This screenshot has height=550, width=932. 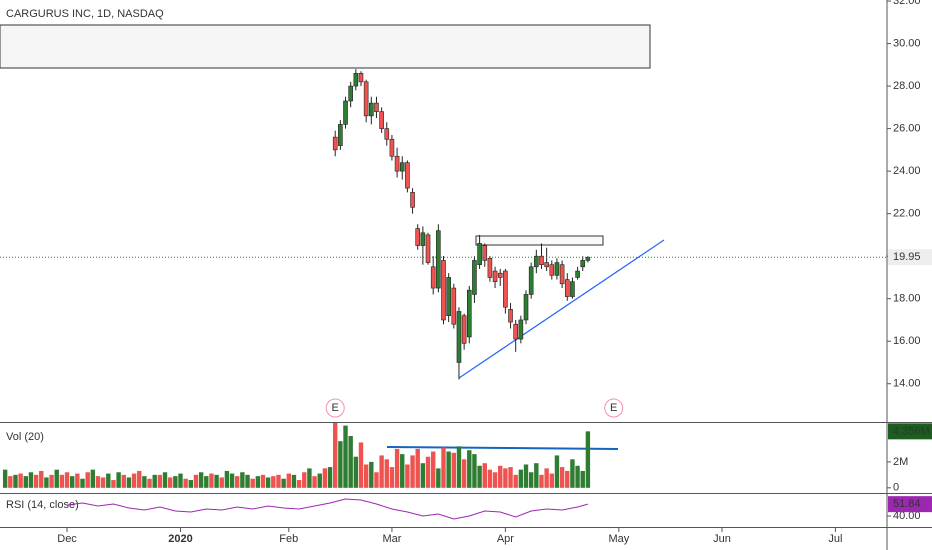 I want to click on y-tick-label: 0, so click(x=896, y=488).